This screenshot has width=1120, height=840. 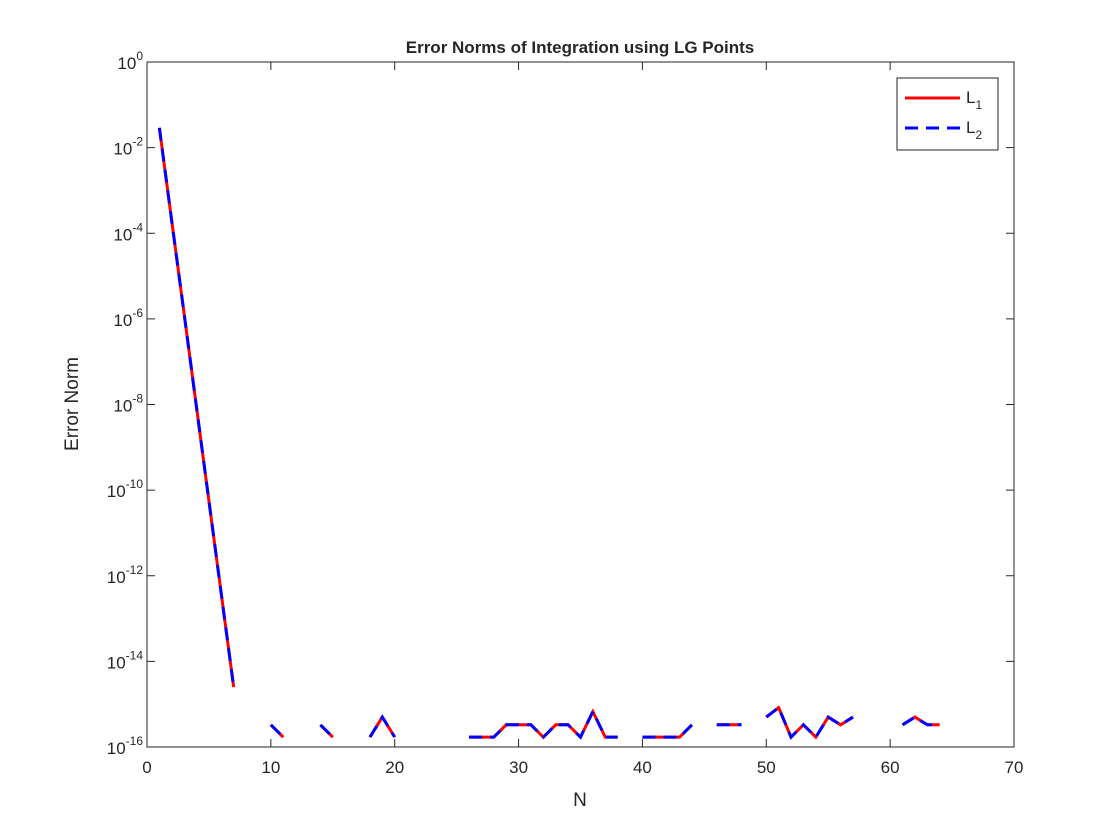 I want to click on y-tick-label: 10⁻¹⁴, so click(x=125, y=660).